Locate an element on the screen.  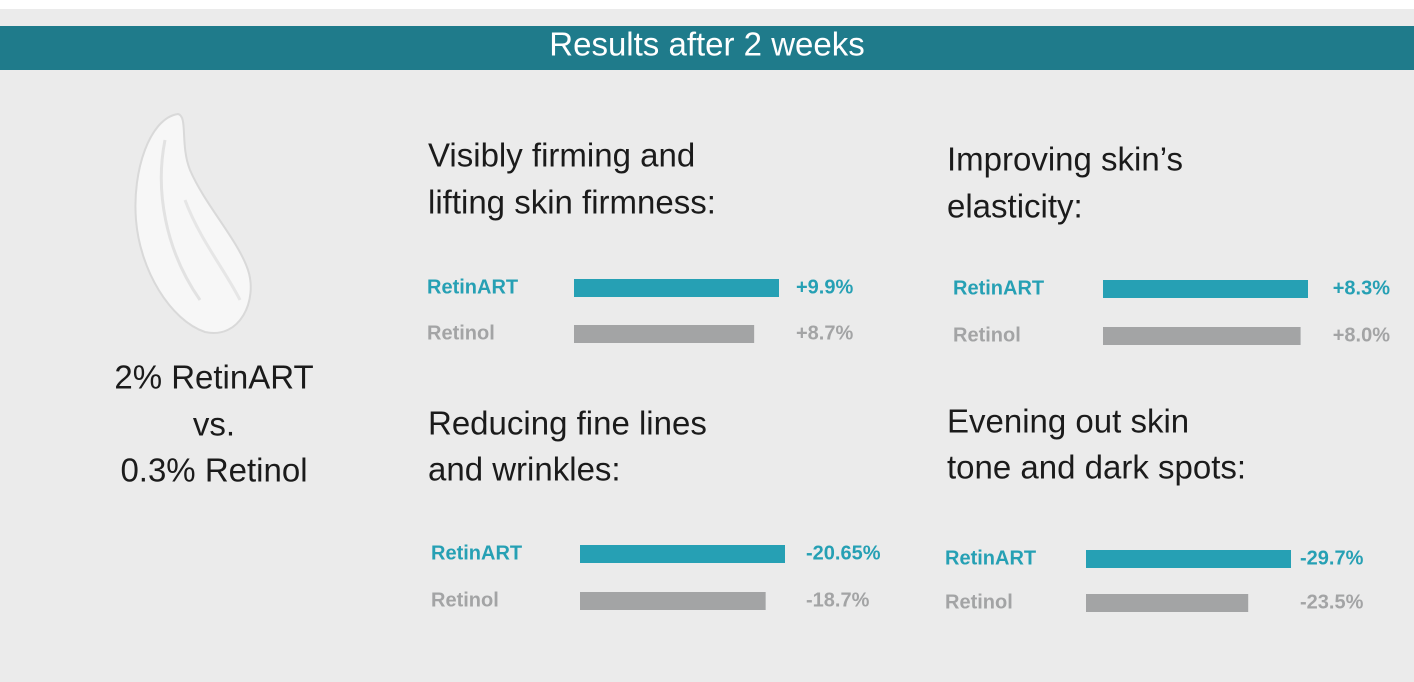
comparison-line: vs. is located at coordinates (214, 424).